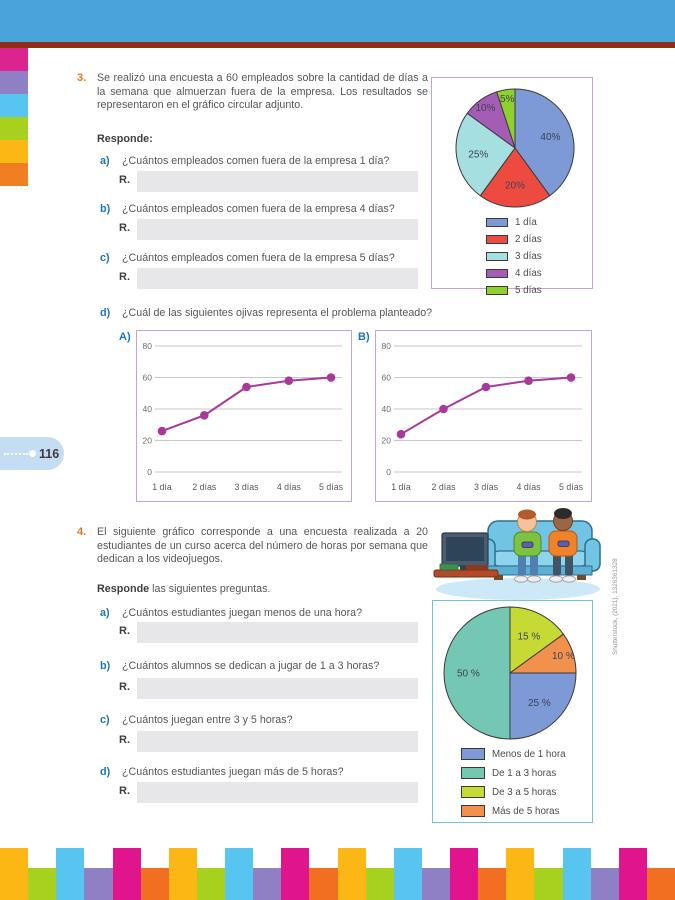 This screenshot has height=900, width=675. I want to click on header-band, so click(337, 21).